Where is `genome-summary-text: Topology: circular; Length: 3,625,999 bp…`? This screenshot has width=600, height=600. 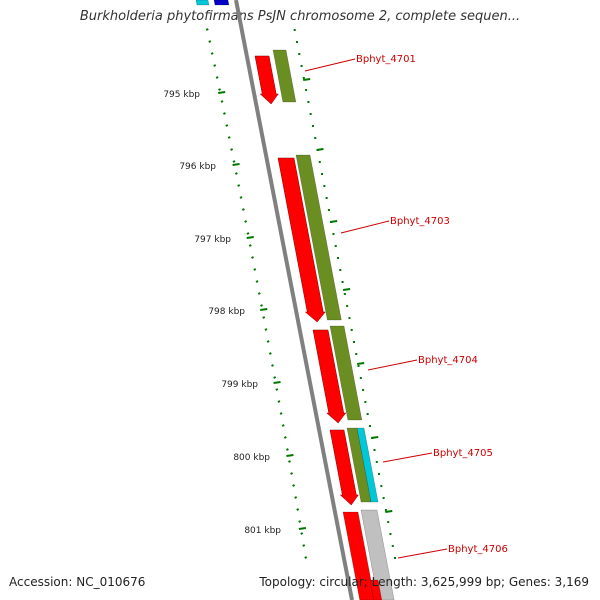 genome-summary-text: Topology: circular; Length: 3,625,999 bp… is located at coordinates (424, 582).